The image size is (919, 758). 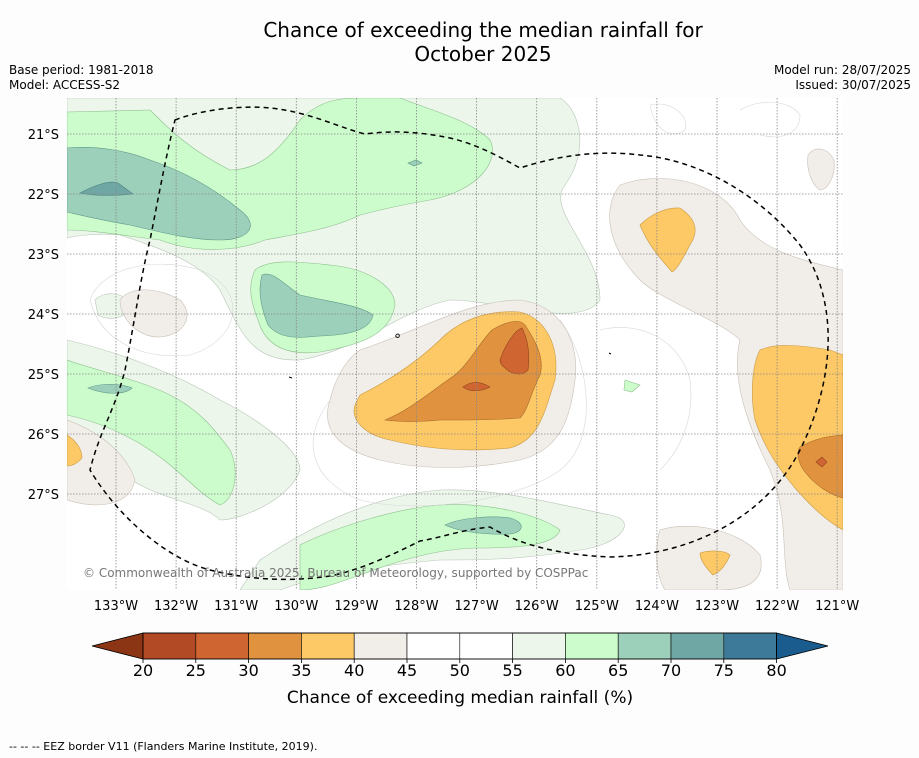 I want to click on contour-30-35-east, so click(x=820, y=466).